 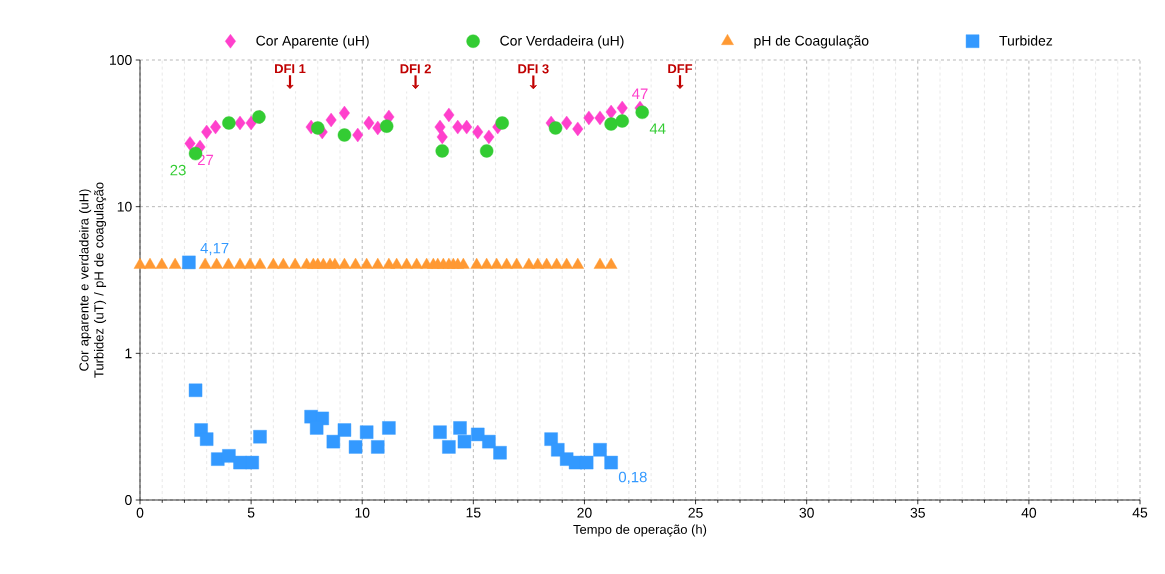 I want to click on legend-label: pH de Coagulação, so click(x=811, y=42).